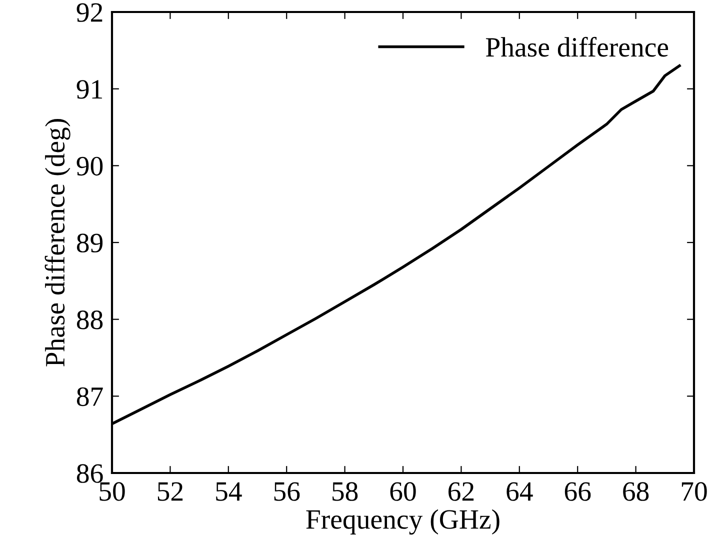  Describe the element at coordinates (89, 89) in the screenshot. I see `y-tick-label: 91` at that location.